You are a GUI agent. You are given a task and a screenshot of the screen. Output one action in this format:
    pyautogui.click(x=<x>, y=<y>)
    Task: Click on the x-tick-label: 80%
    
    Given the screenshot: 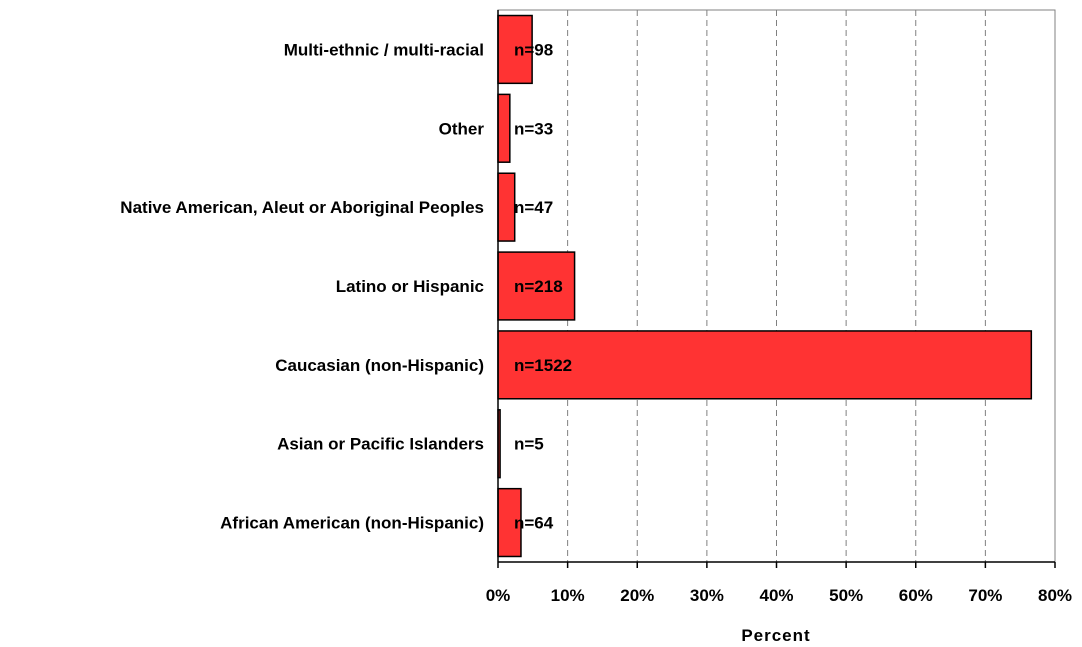 What is the action you would take?
    pyautogui.click(x=1055, y=595)
    